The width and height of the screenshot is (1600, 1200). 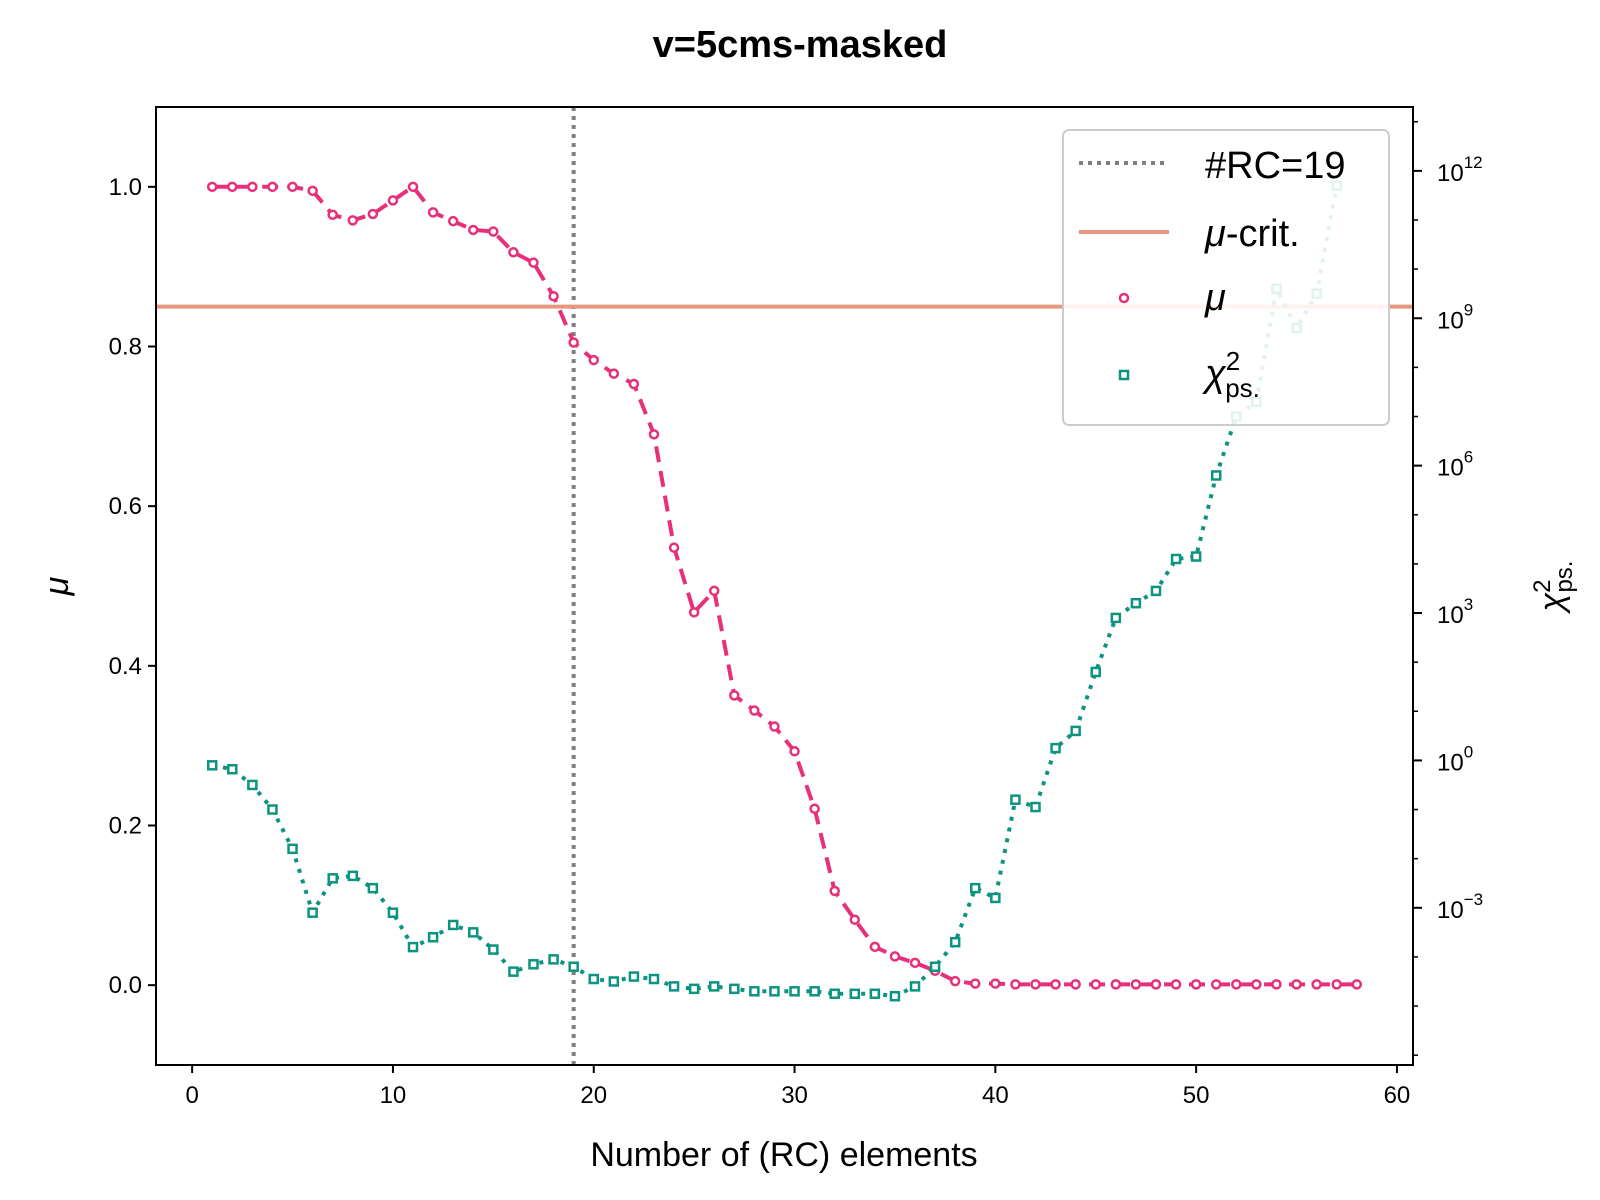 I want to click on x-tick-label: 0, so click(x=191, y=1095).